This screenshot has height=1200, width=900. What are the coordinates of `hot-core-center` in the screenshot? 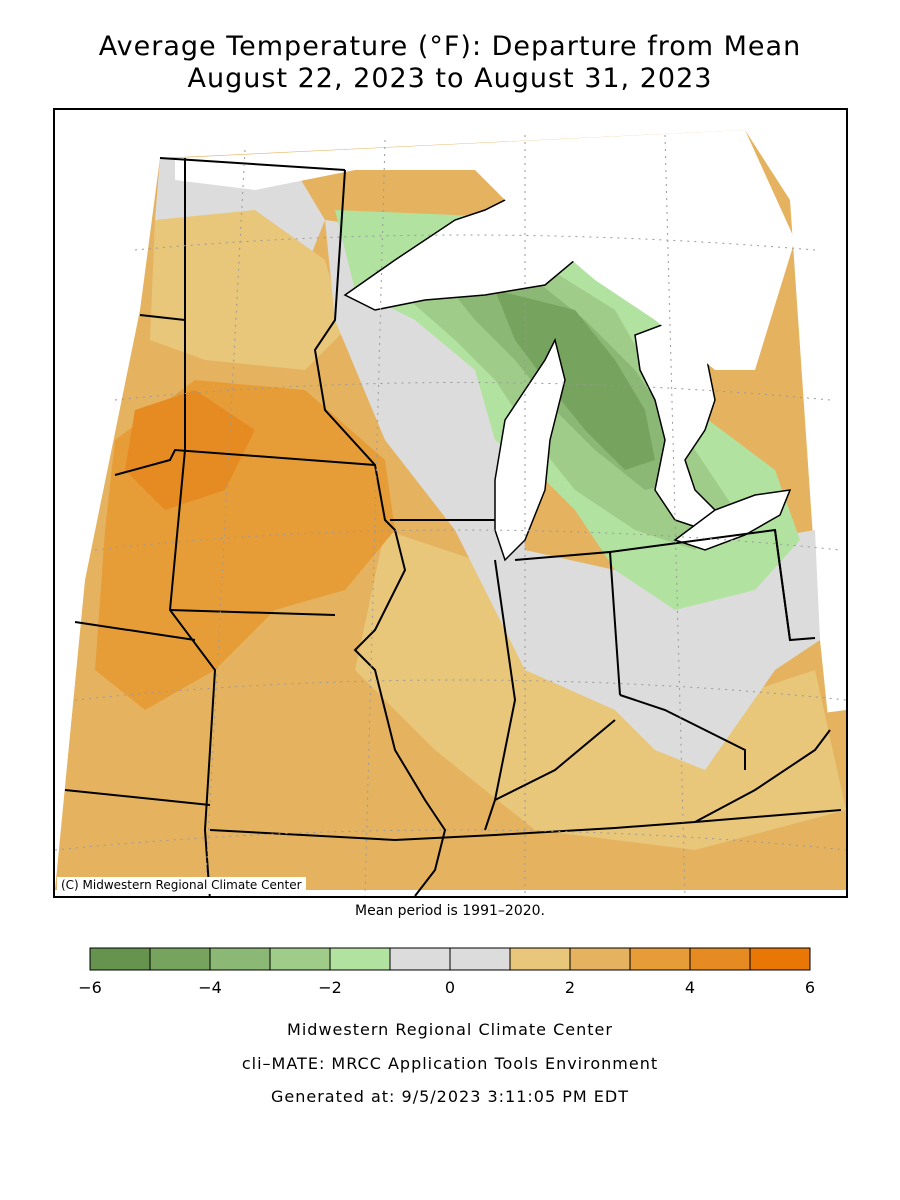 It's located at (190, 450).